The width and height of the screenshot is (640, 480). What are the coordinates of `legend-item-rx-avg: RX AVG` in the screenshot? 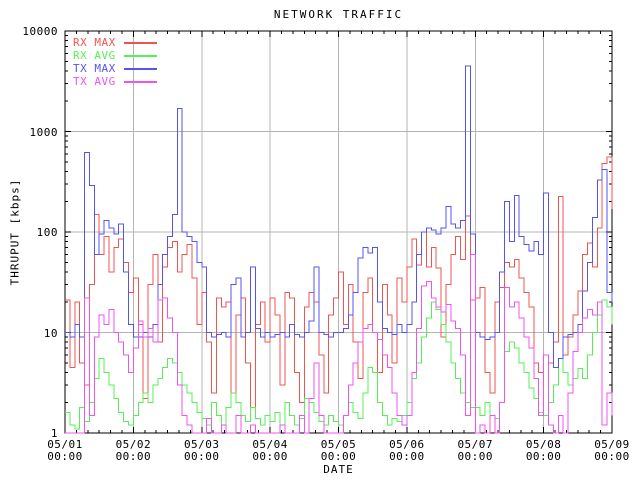 It's located at (115, 55).